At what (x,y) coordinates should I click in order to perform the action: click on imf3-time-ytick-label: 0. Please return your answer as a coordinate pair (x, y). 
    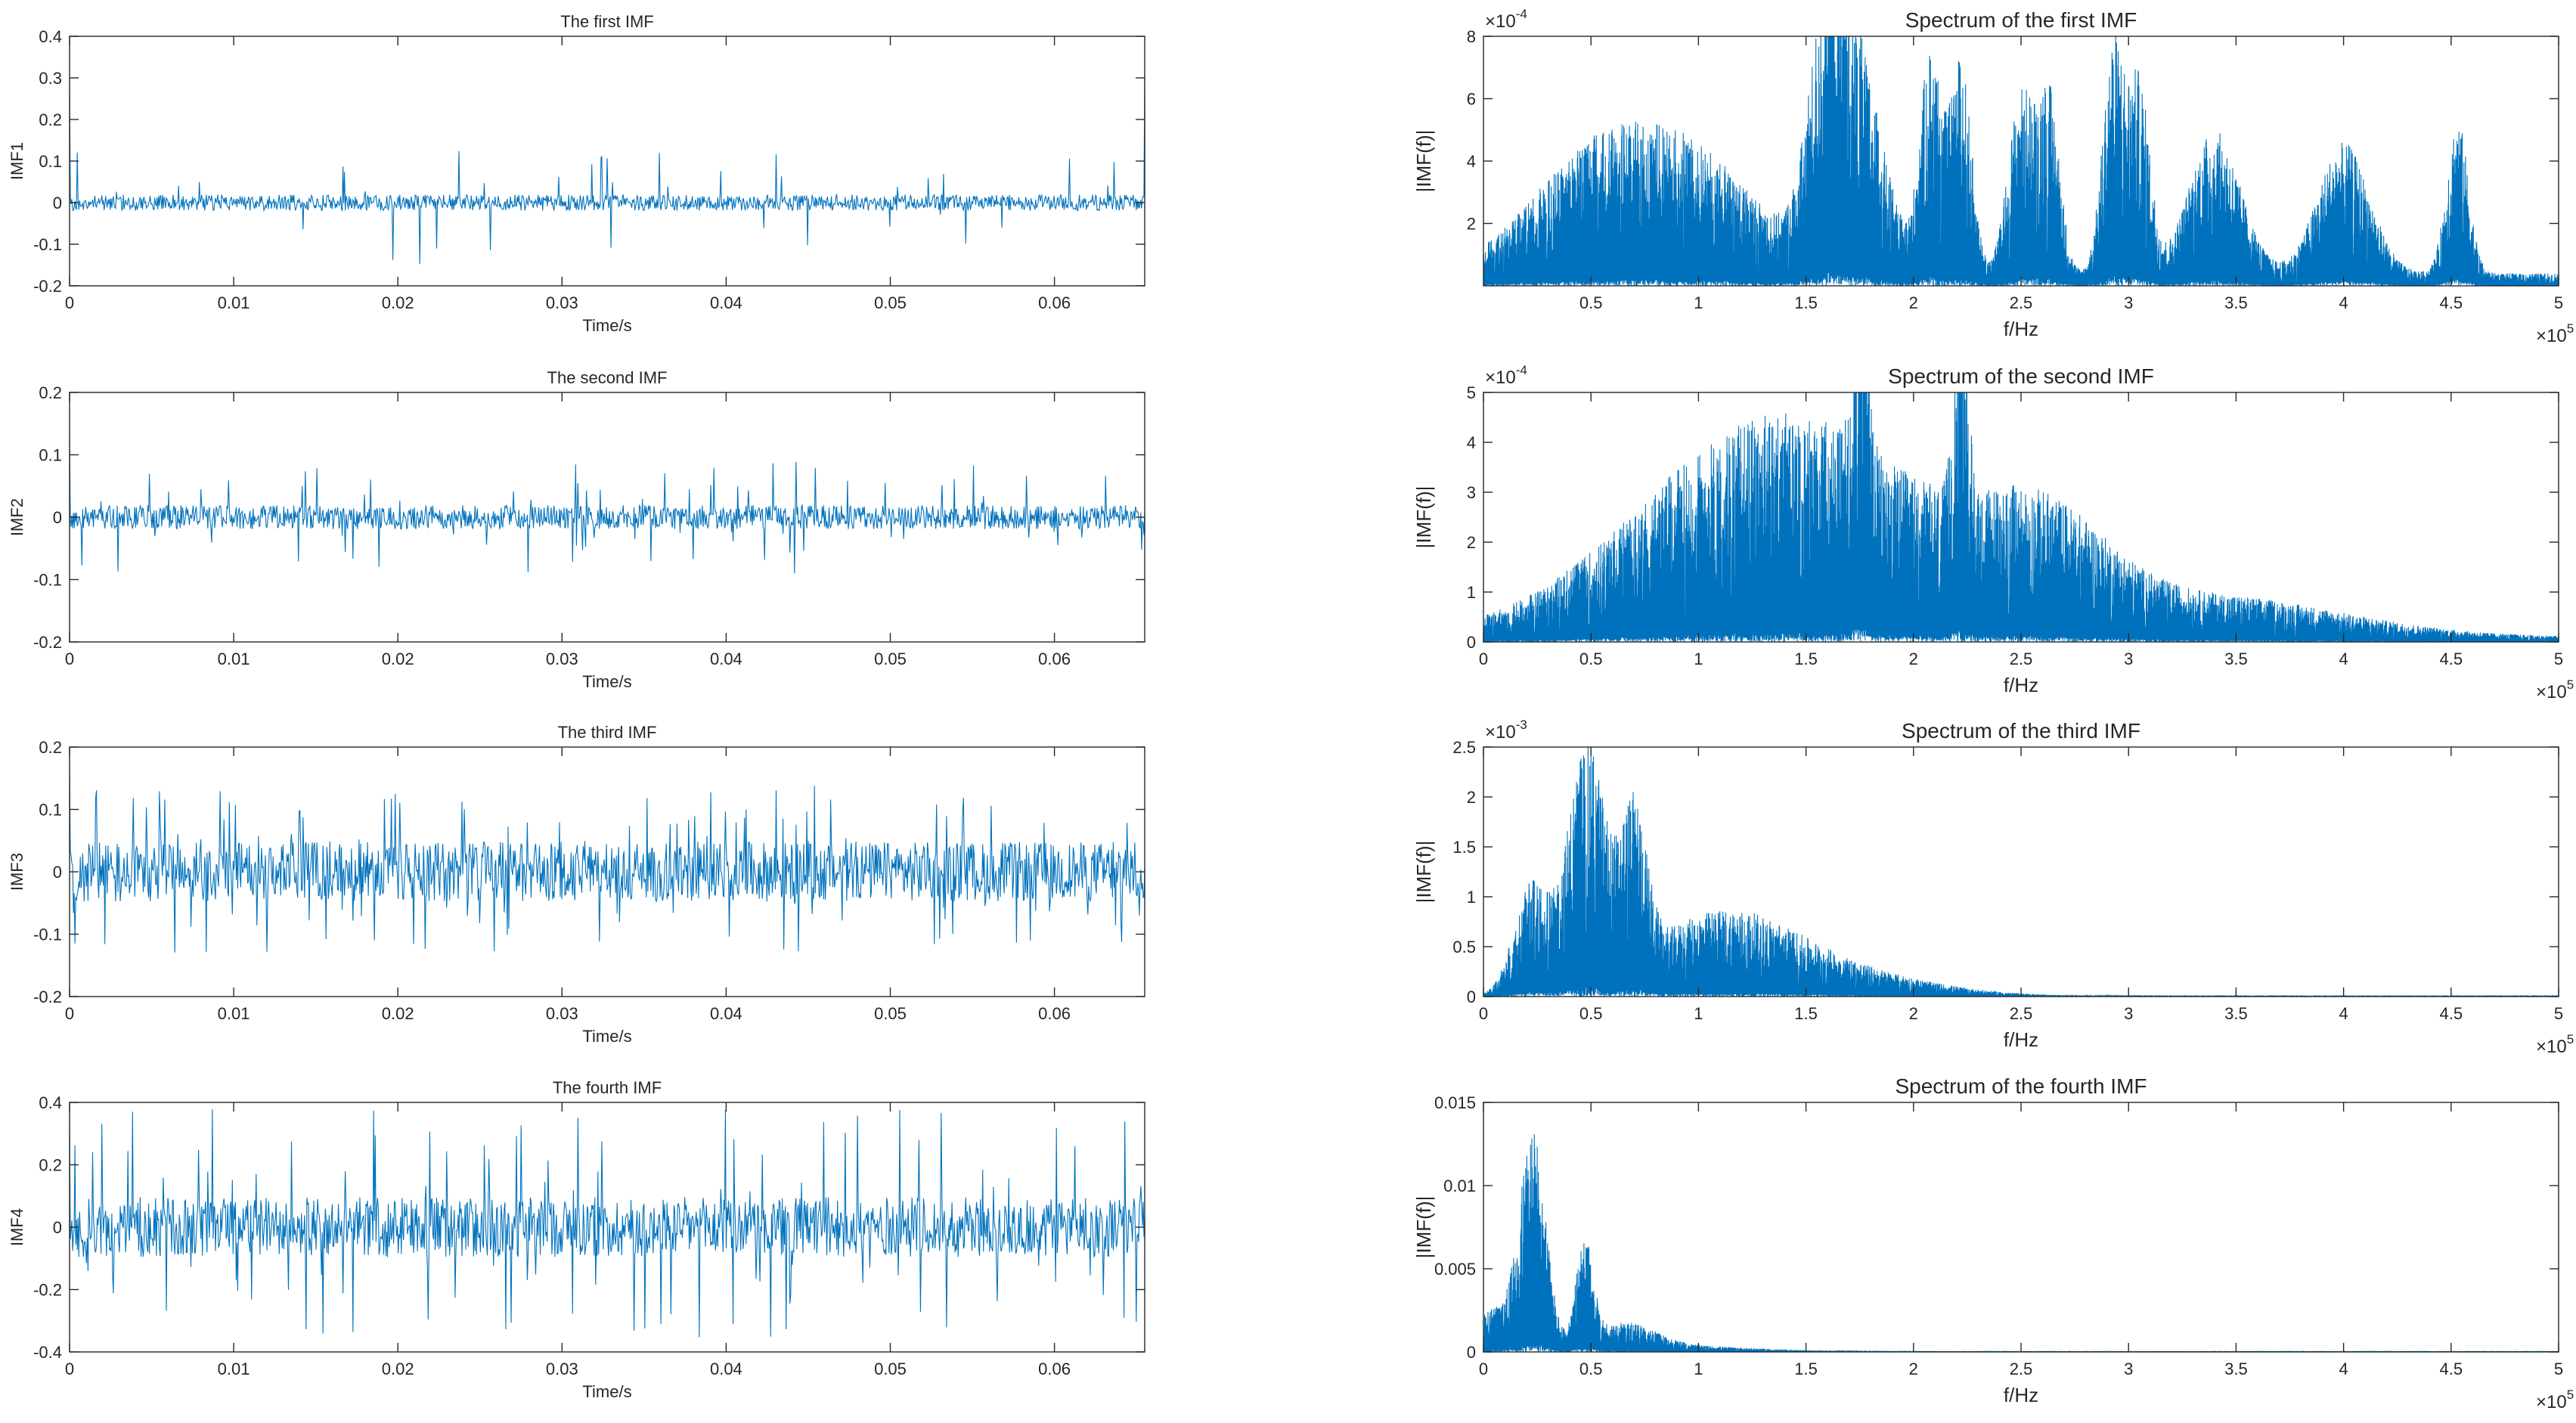
    Looking at the image, I should click on (58, 873).